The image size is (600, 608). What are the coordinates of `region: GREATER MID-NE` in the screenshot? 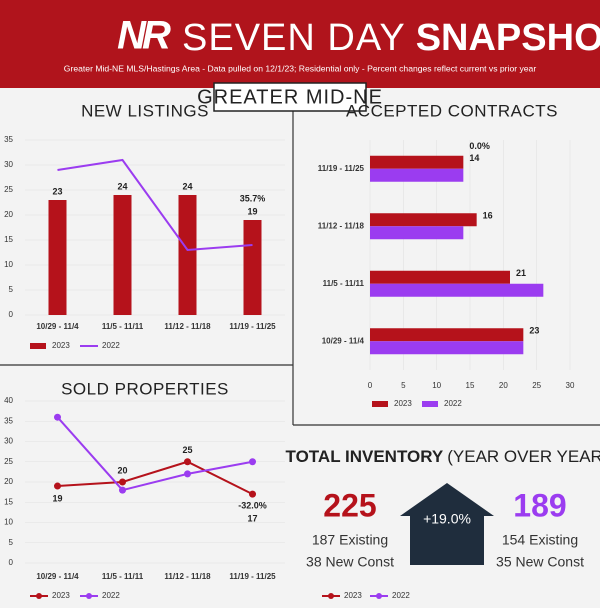 It's located at (290, 97).